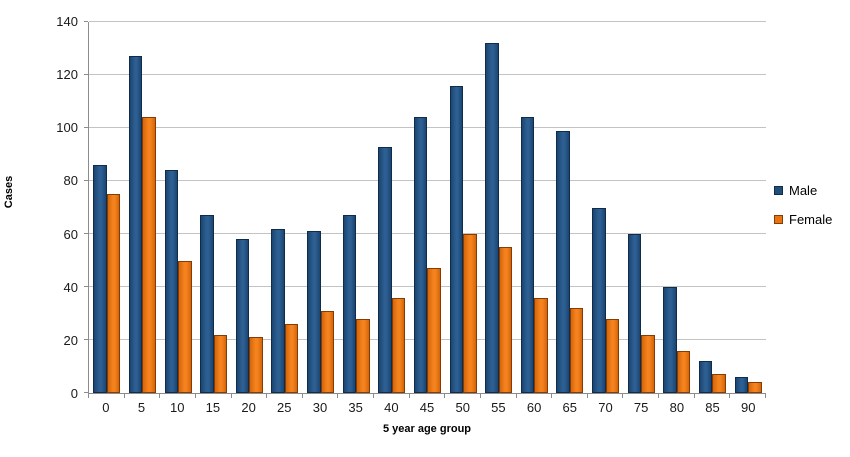  What do you see at coordinates (106, 407) in the screenshot?
I see `x-tick-label-0: 0` at bounding box center [106, 407].